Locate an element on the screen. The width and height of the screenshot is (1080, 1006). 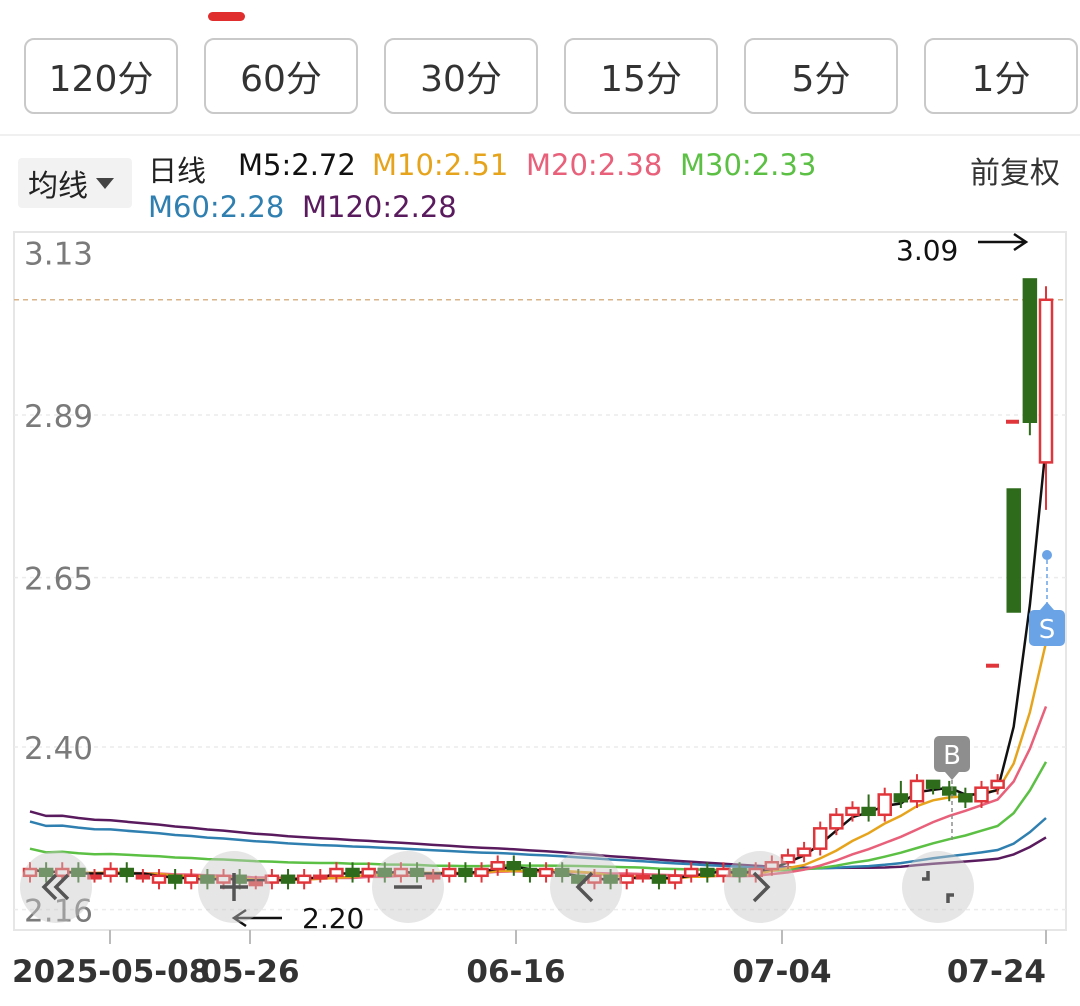
chevron-left-icon is located at coordinates (584, 887).